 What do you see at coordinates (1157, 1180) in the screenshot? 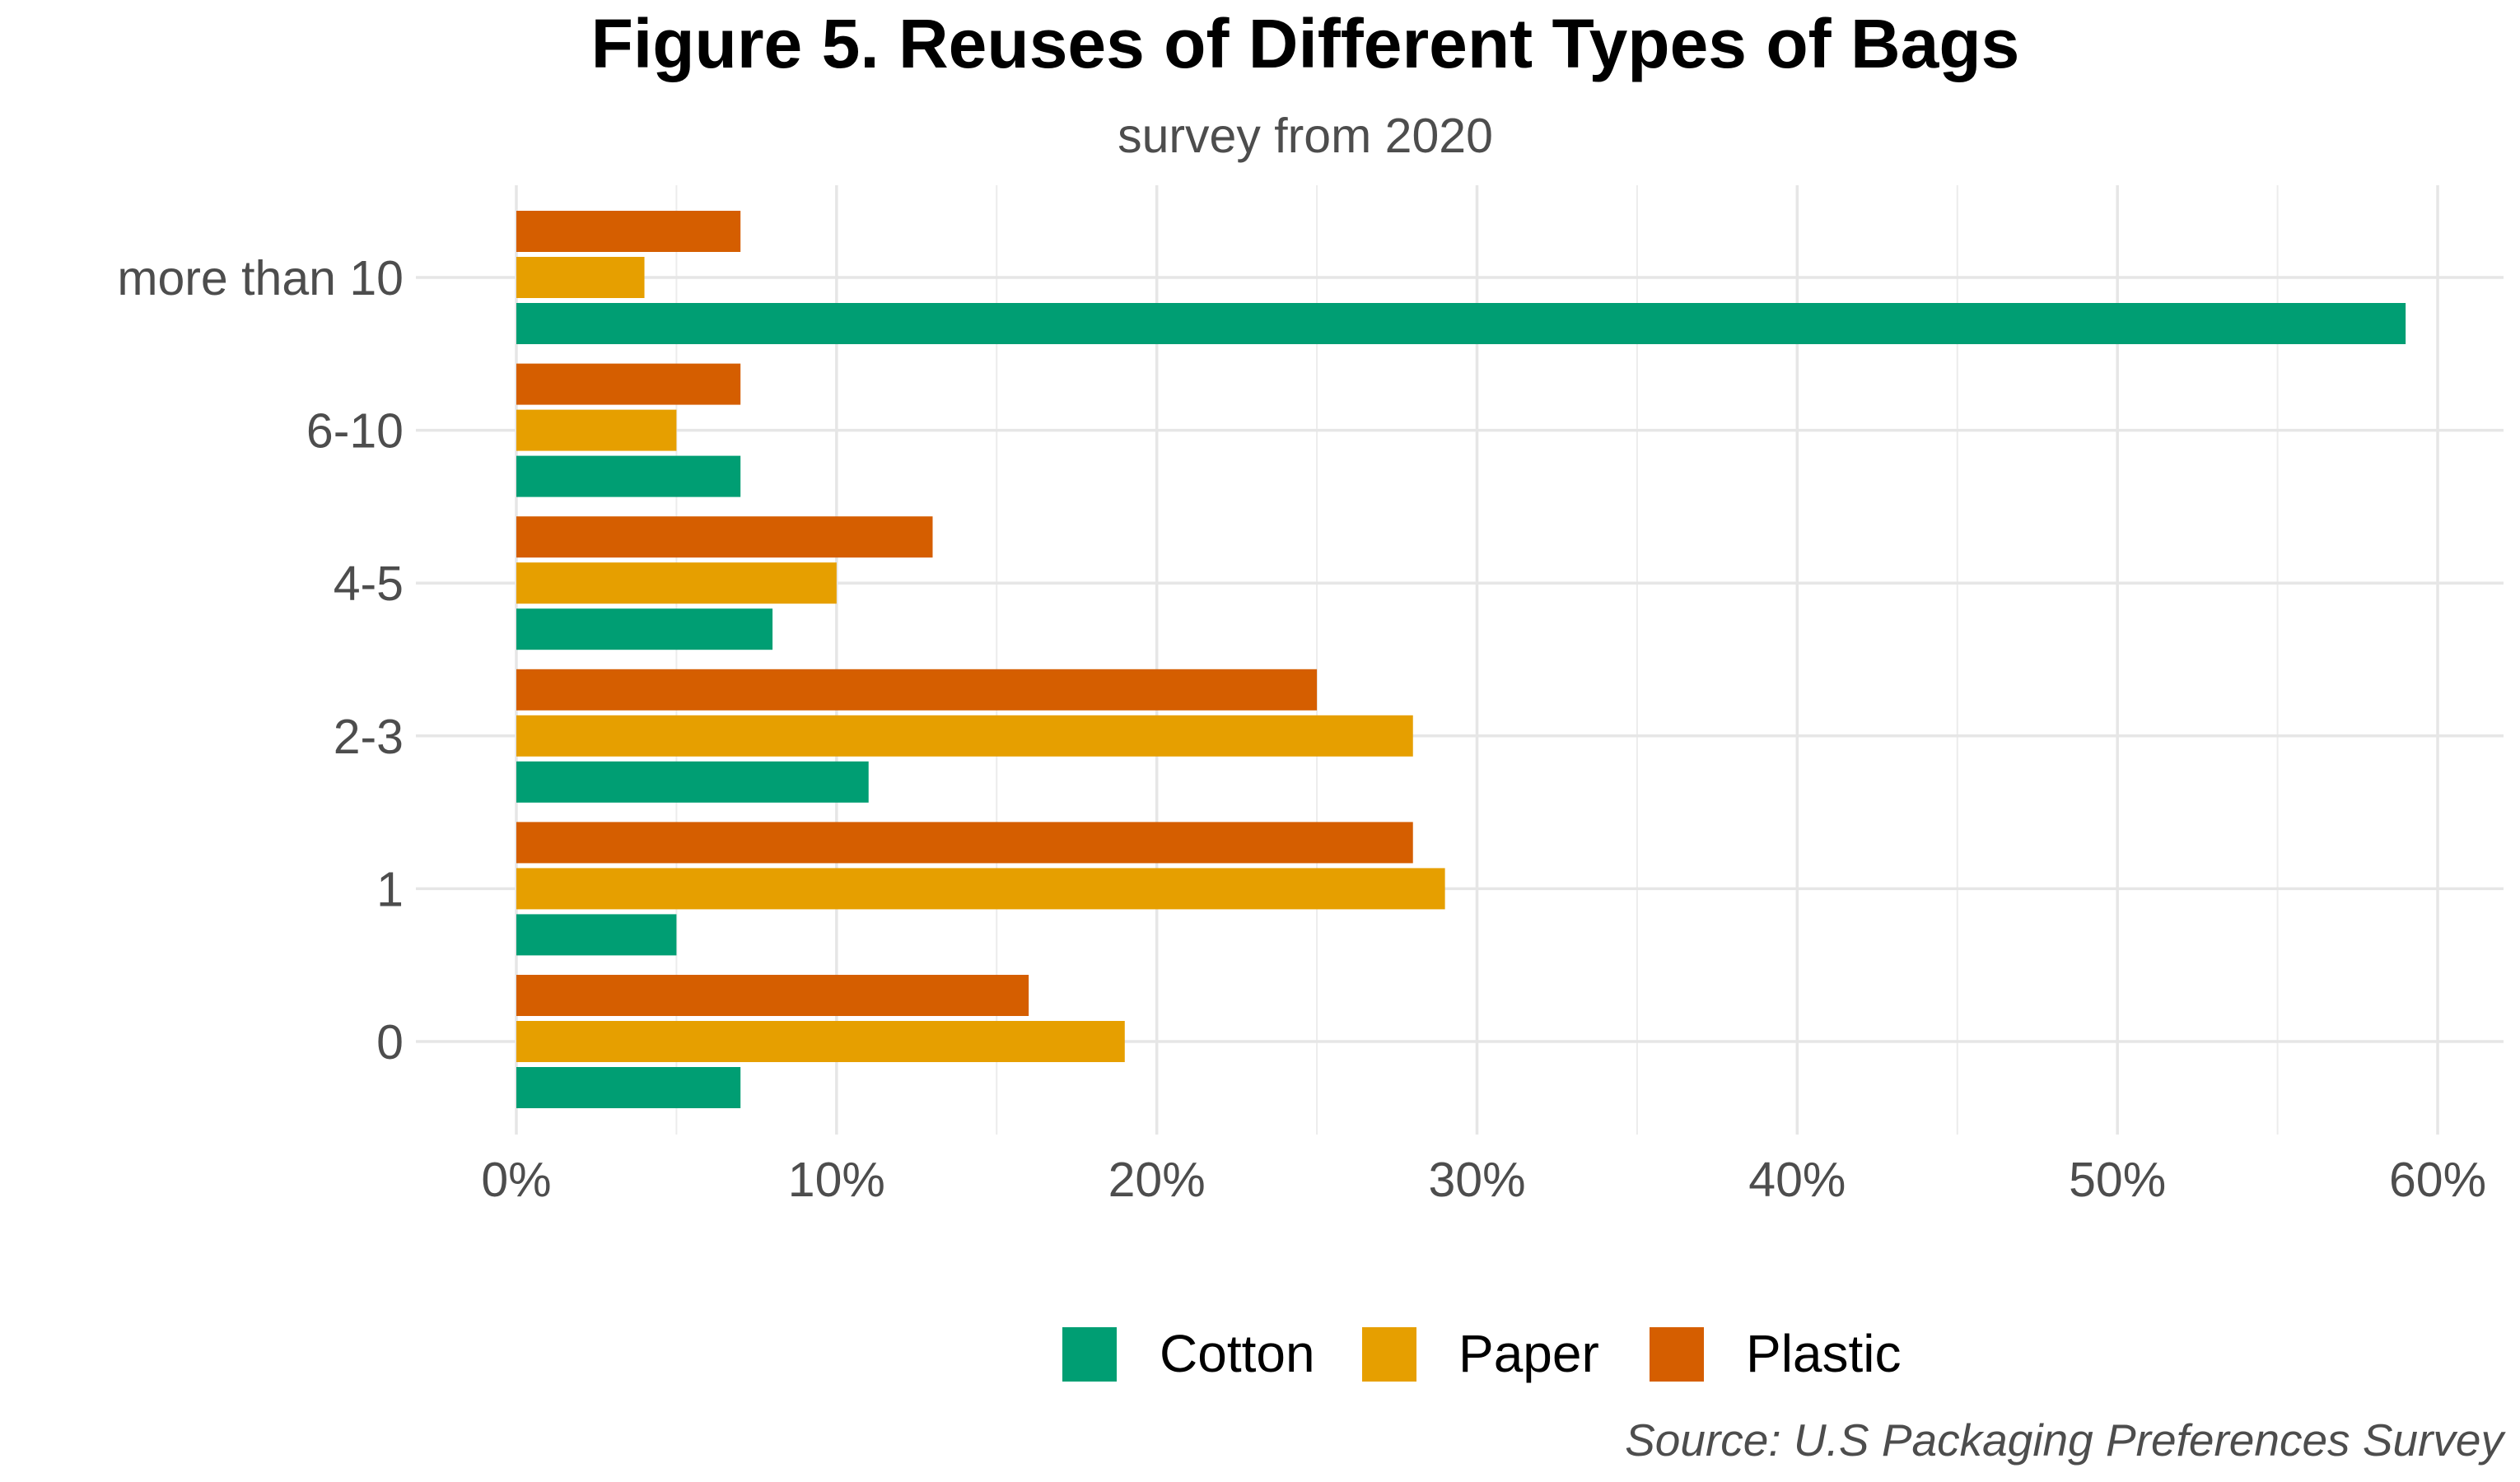
I see `x-tick-label: 20%` at bounding box center [1157, 1180].